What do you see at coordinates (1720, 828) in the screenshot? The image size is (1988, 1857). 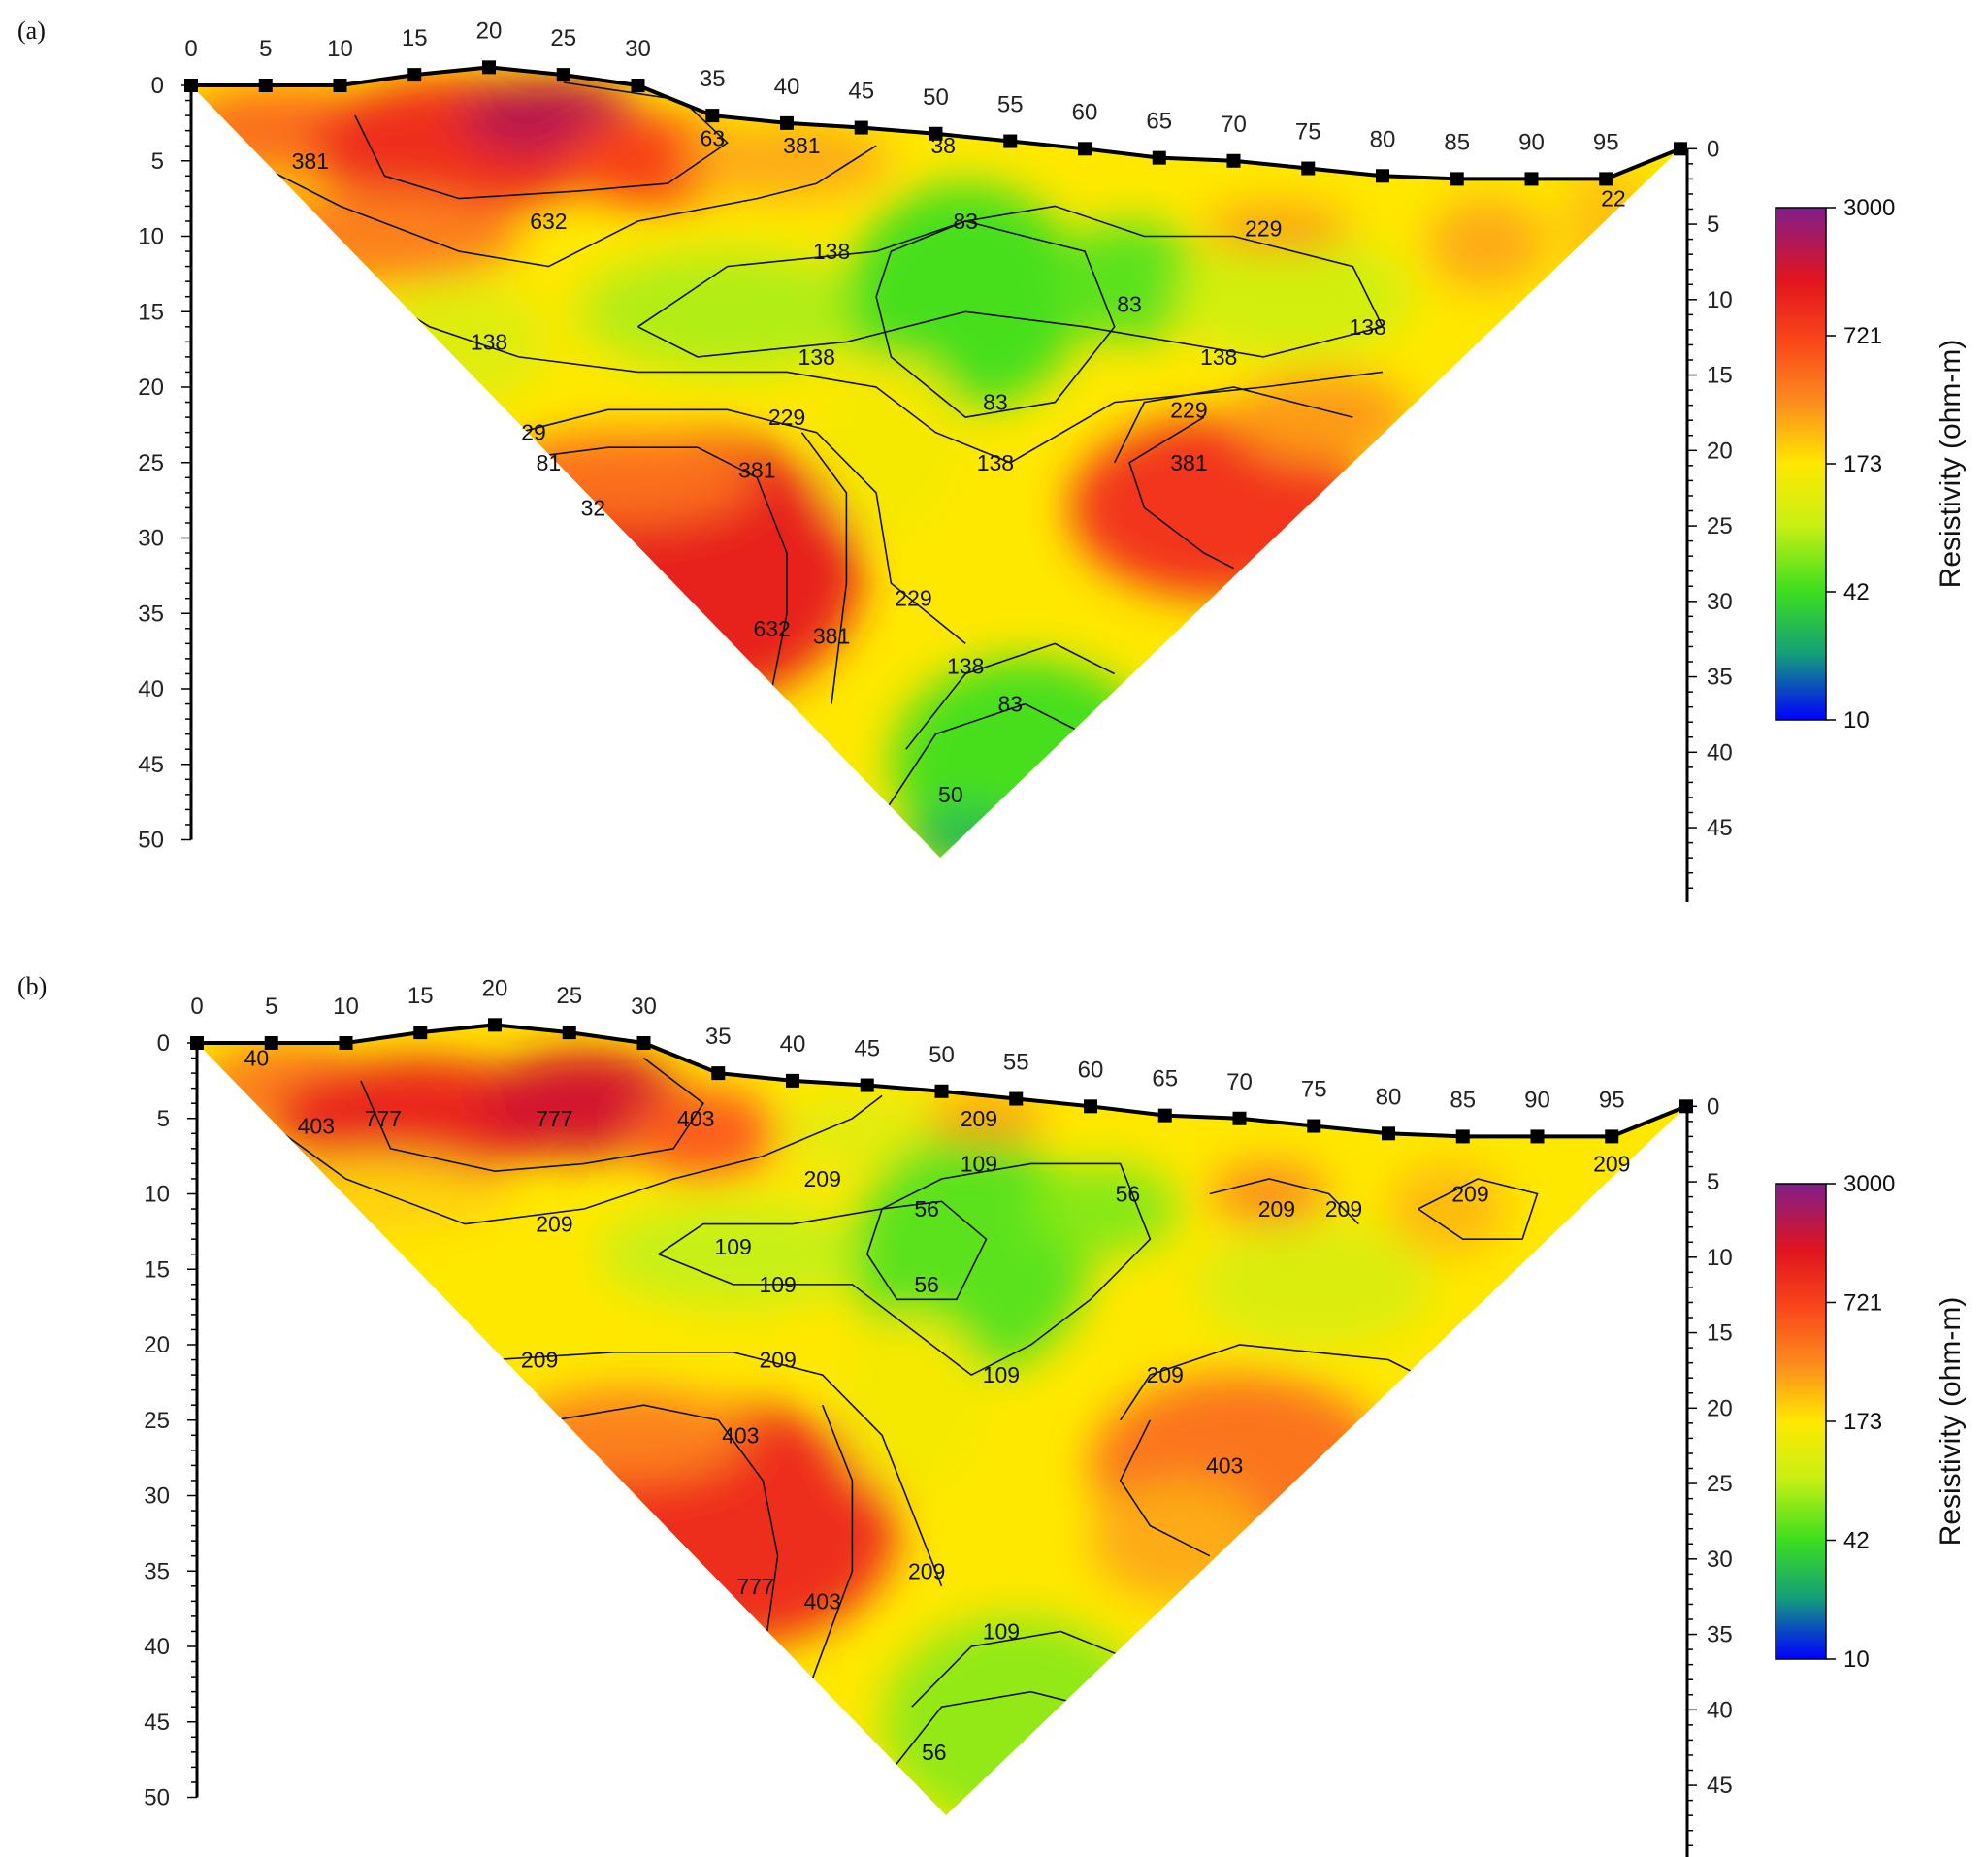 I see `right-y-tick-label: 45` at bounding box center [1720, 828].